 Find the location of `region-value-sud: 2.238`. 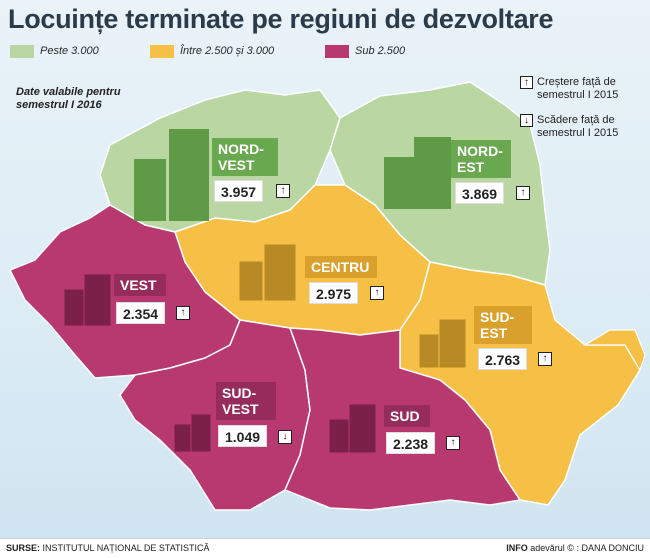

region-value-sud: 2.238 is located at coordinates (411, 443).